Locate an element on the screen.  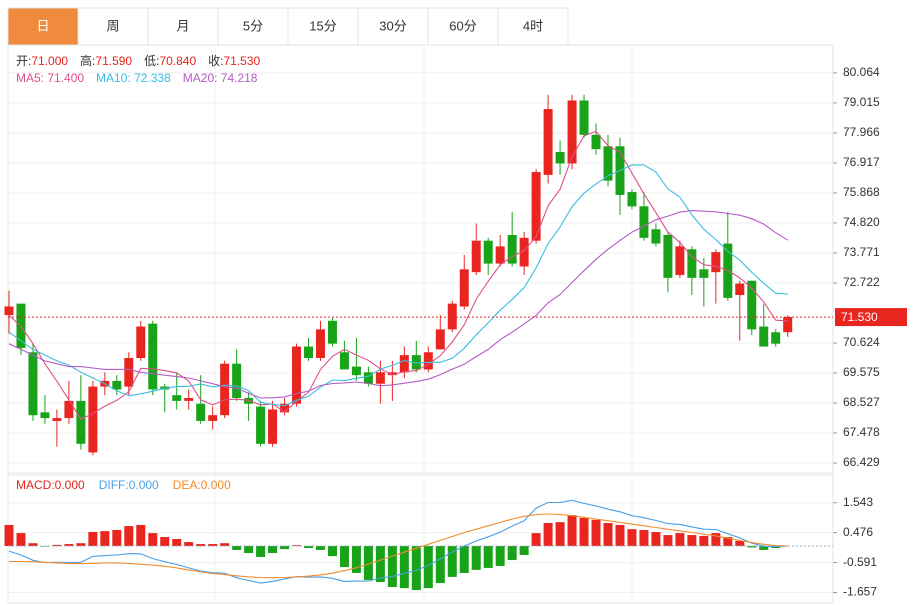
tab: 30分 is located at coordinates (393, 26).